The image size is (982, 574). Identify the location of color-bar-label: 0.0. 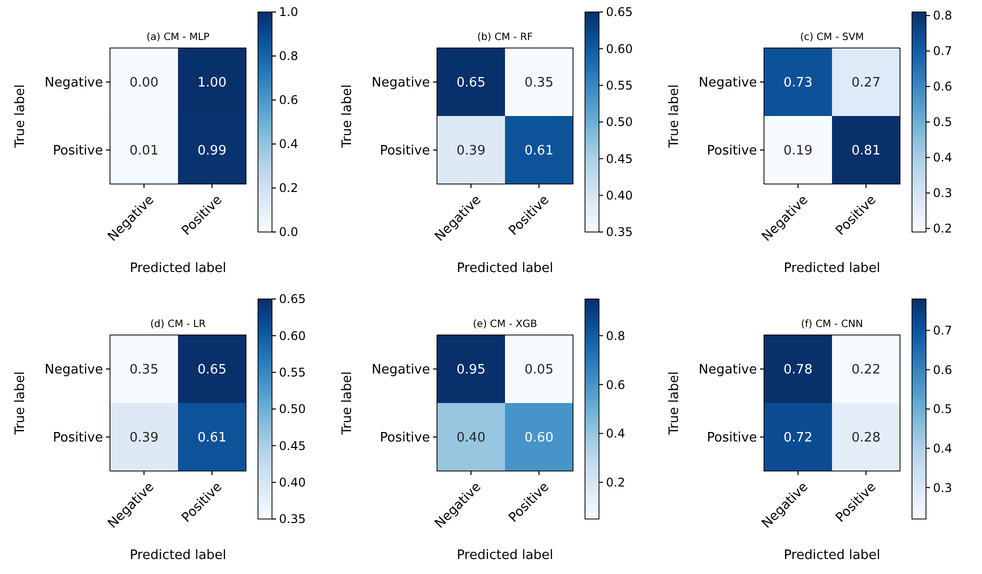
(288, 232).